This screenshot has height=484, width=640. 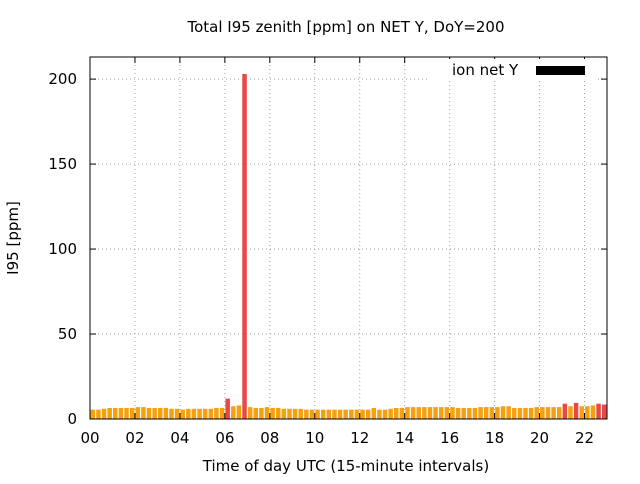 What do you see at coordinates (314, 438) in the screenshot?
I see `x-tick-label: 10` at bounding box center [314, 438].